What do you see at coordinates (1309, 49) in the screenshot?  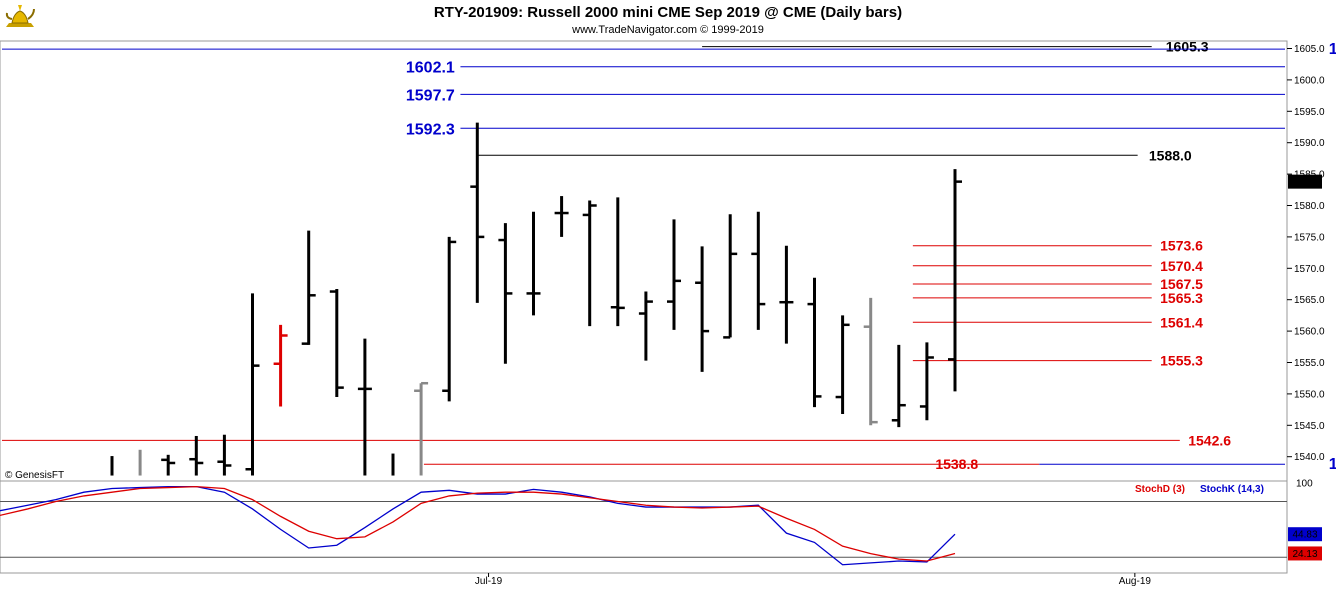 I see `price-tick-label: 1605.0` at bounding box center [1309, 49].